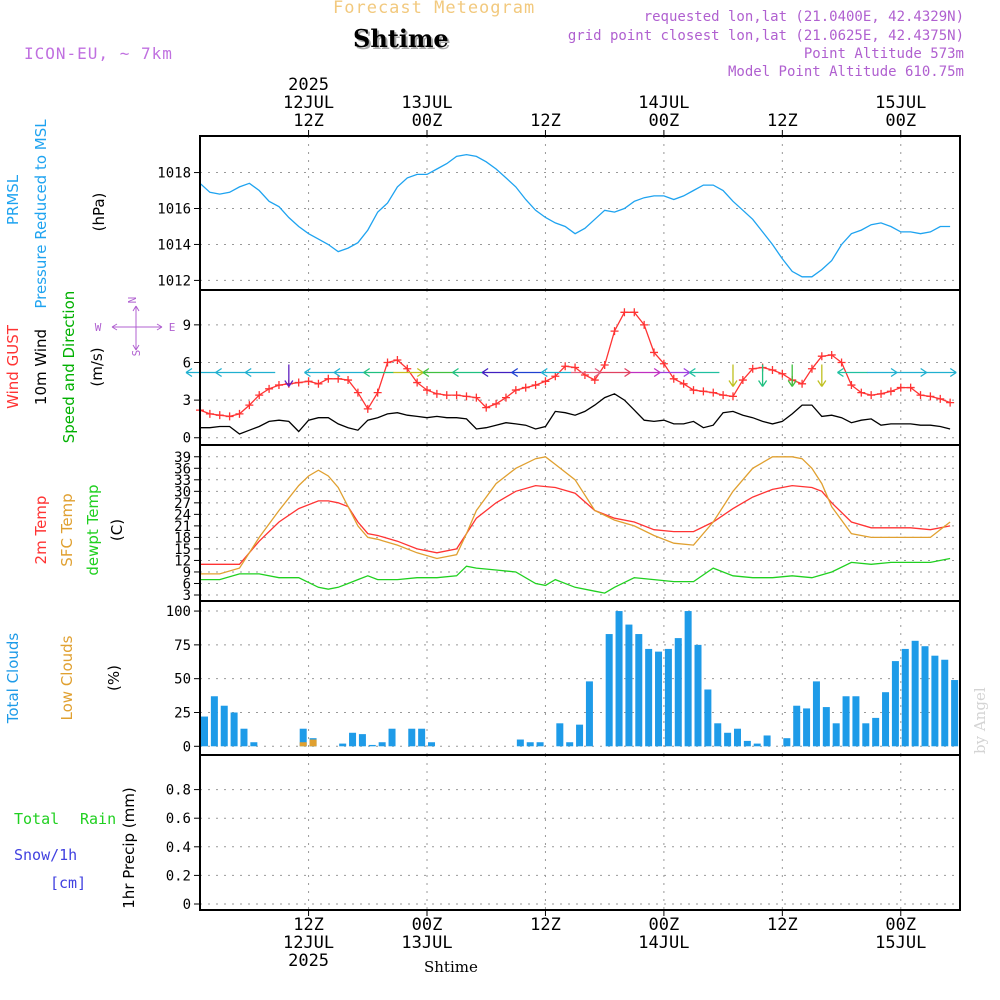  I want to click on credit-text: by Angel, so click(980, 720).